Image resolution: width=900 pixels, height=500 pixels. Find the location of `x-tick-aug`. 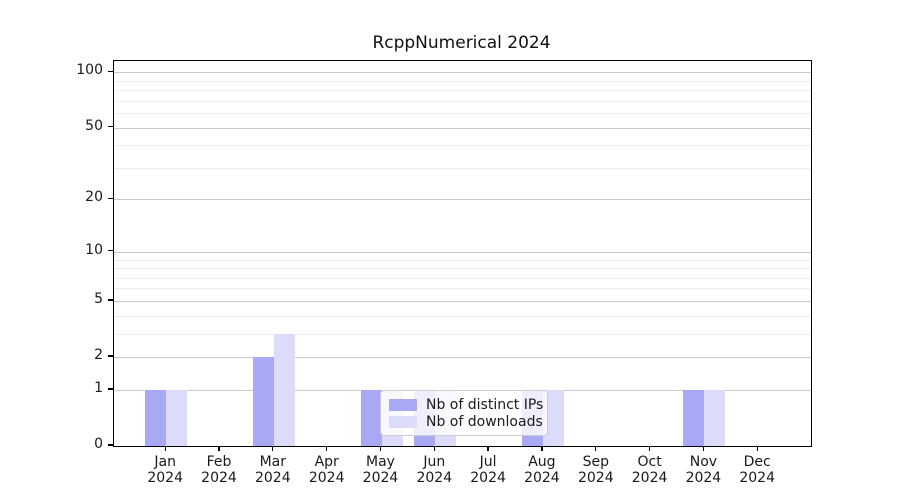

x-tick-aug is located at coordinates (542, 449).